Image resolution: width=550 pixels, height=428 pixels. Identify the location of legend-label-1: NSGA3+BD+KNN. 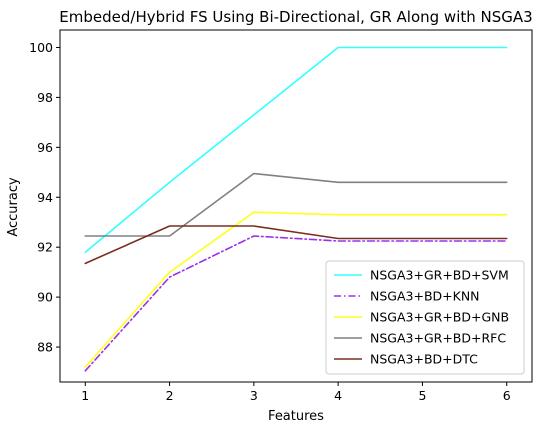
(425, 296).